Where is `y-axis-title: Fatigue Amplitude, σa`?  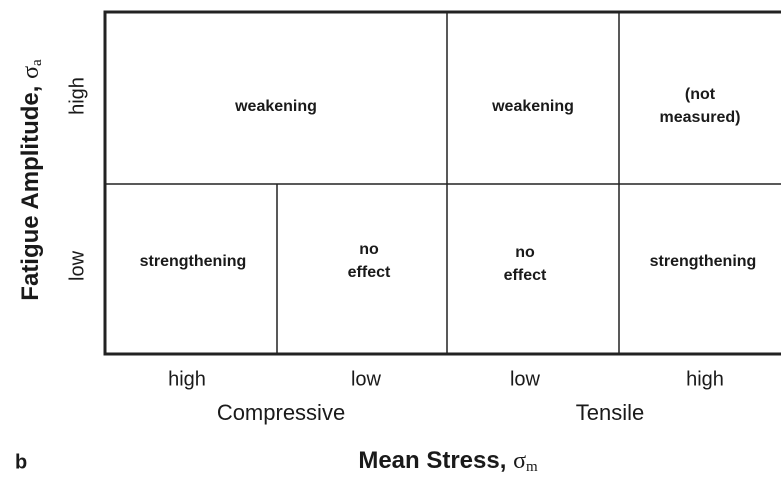
y-axis-title: Fatigue Amplitude, σa is located at coordinates (31, 180).